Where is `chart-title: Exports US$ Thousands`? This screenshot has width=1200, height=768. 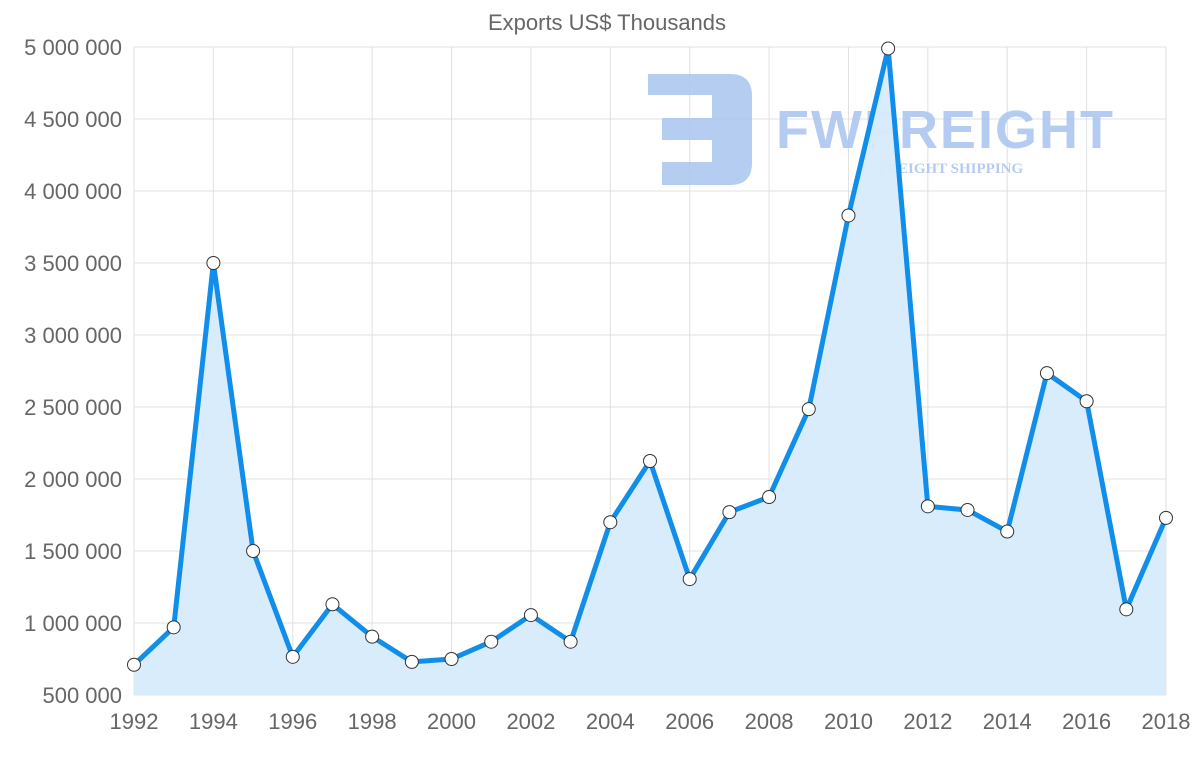
chart-title: Exports US$ Thousands is located at coordinates (607, 22).